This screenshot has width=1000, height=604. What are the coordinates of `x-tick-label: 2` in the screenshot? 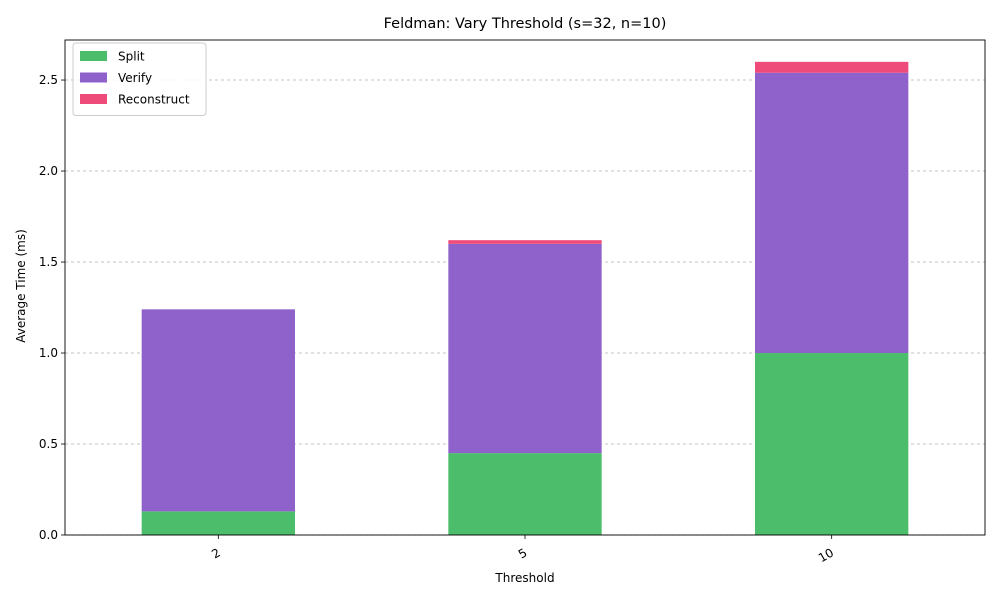 It's located at (216, 553).